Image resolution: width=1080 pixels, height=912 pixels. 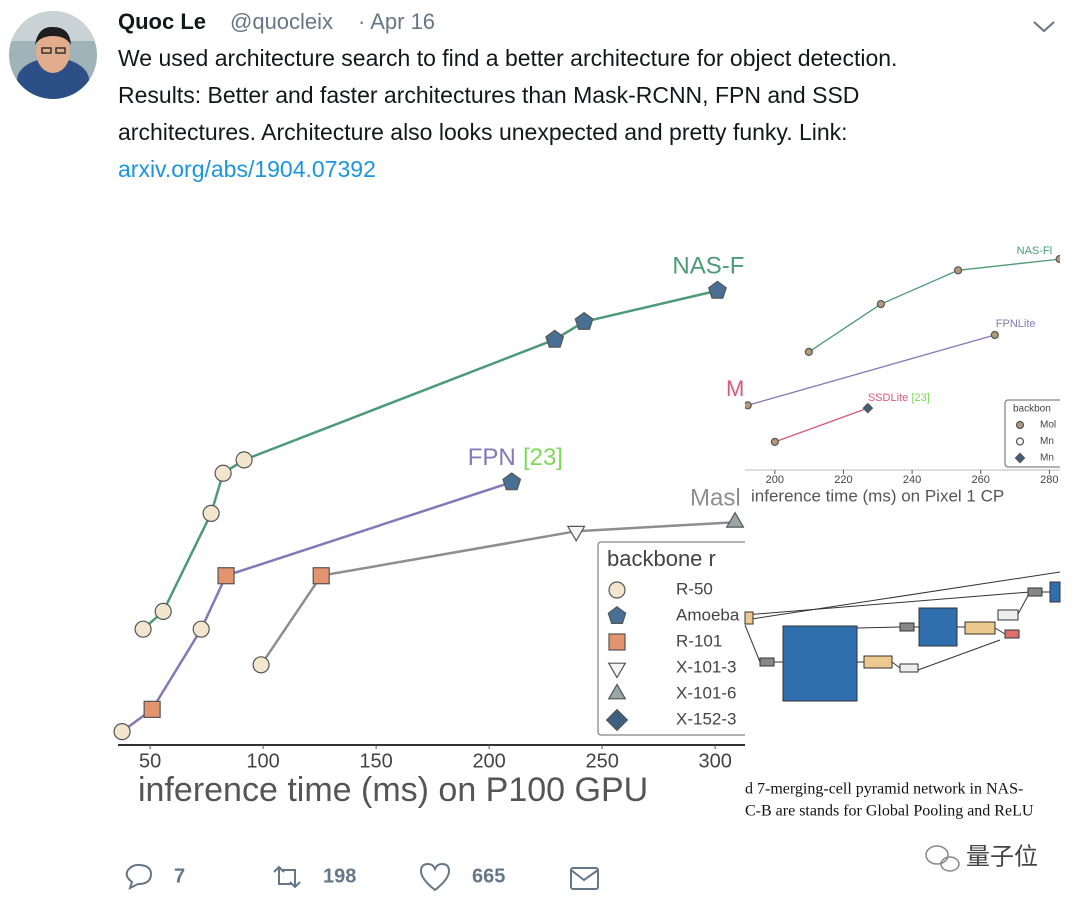 I want to click on tweet-date: · Apr 16, so click(x=396, y=21).